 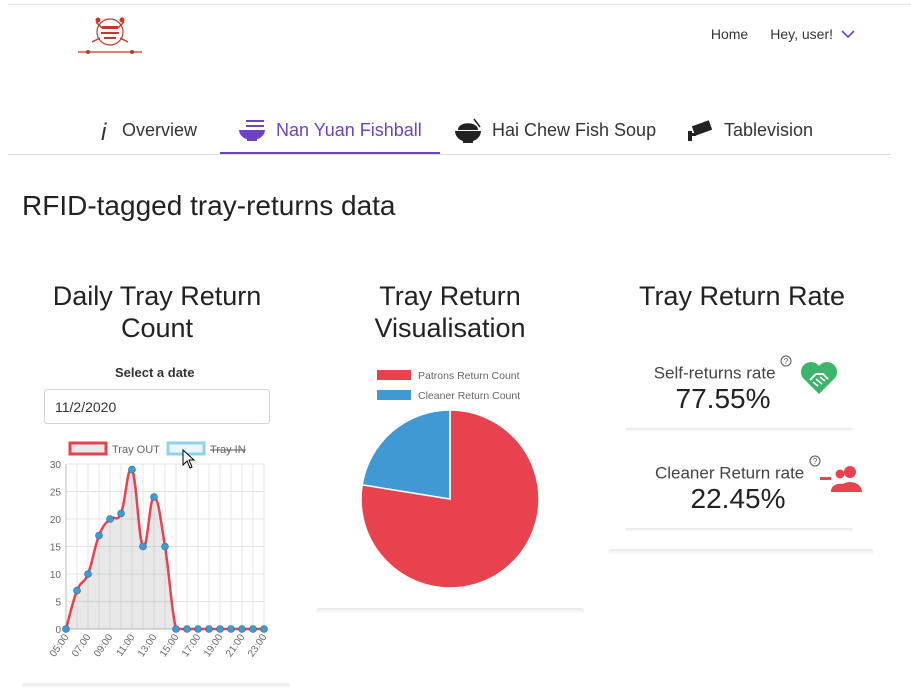 What do you see at coordinates (819, 378) in the screenshot?
I see `heart-handshake-icon` at bounding box center [819, 378].